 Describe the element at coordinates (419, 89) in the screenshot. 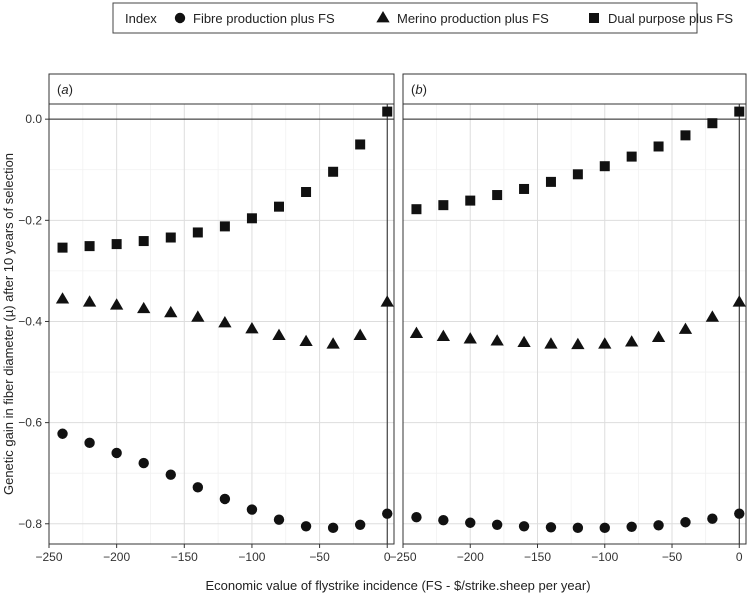

I see `panel-label: (b)` at that location.